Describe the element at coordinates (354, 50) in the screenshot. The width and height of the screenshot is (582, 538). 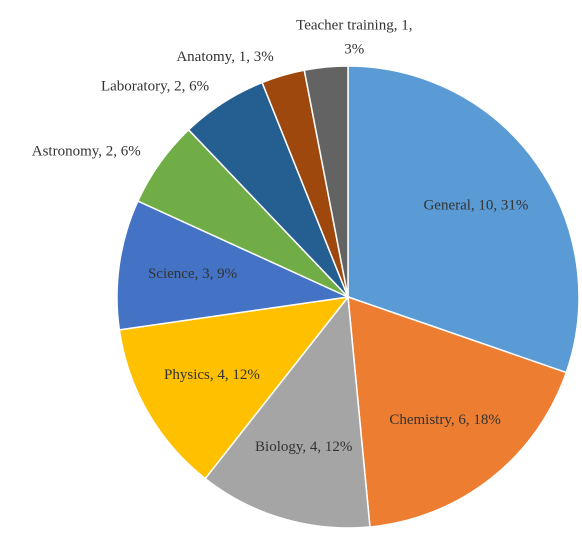
I see `data-label-line: 3%` at that location.